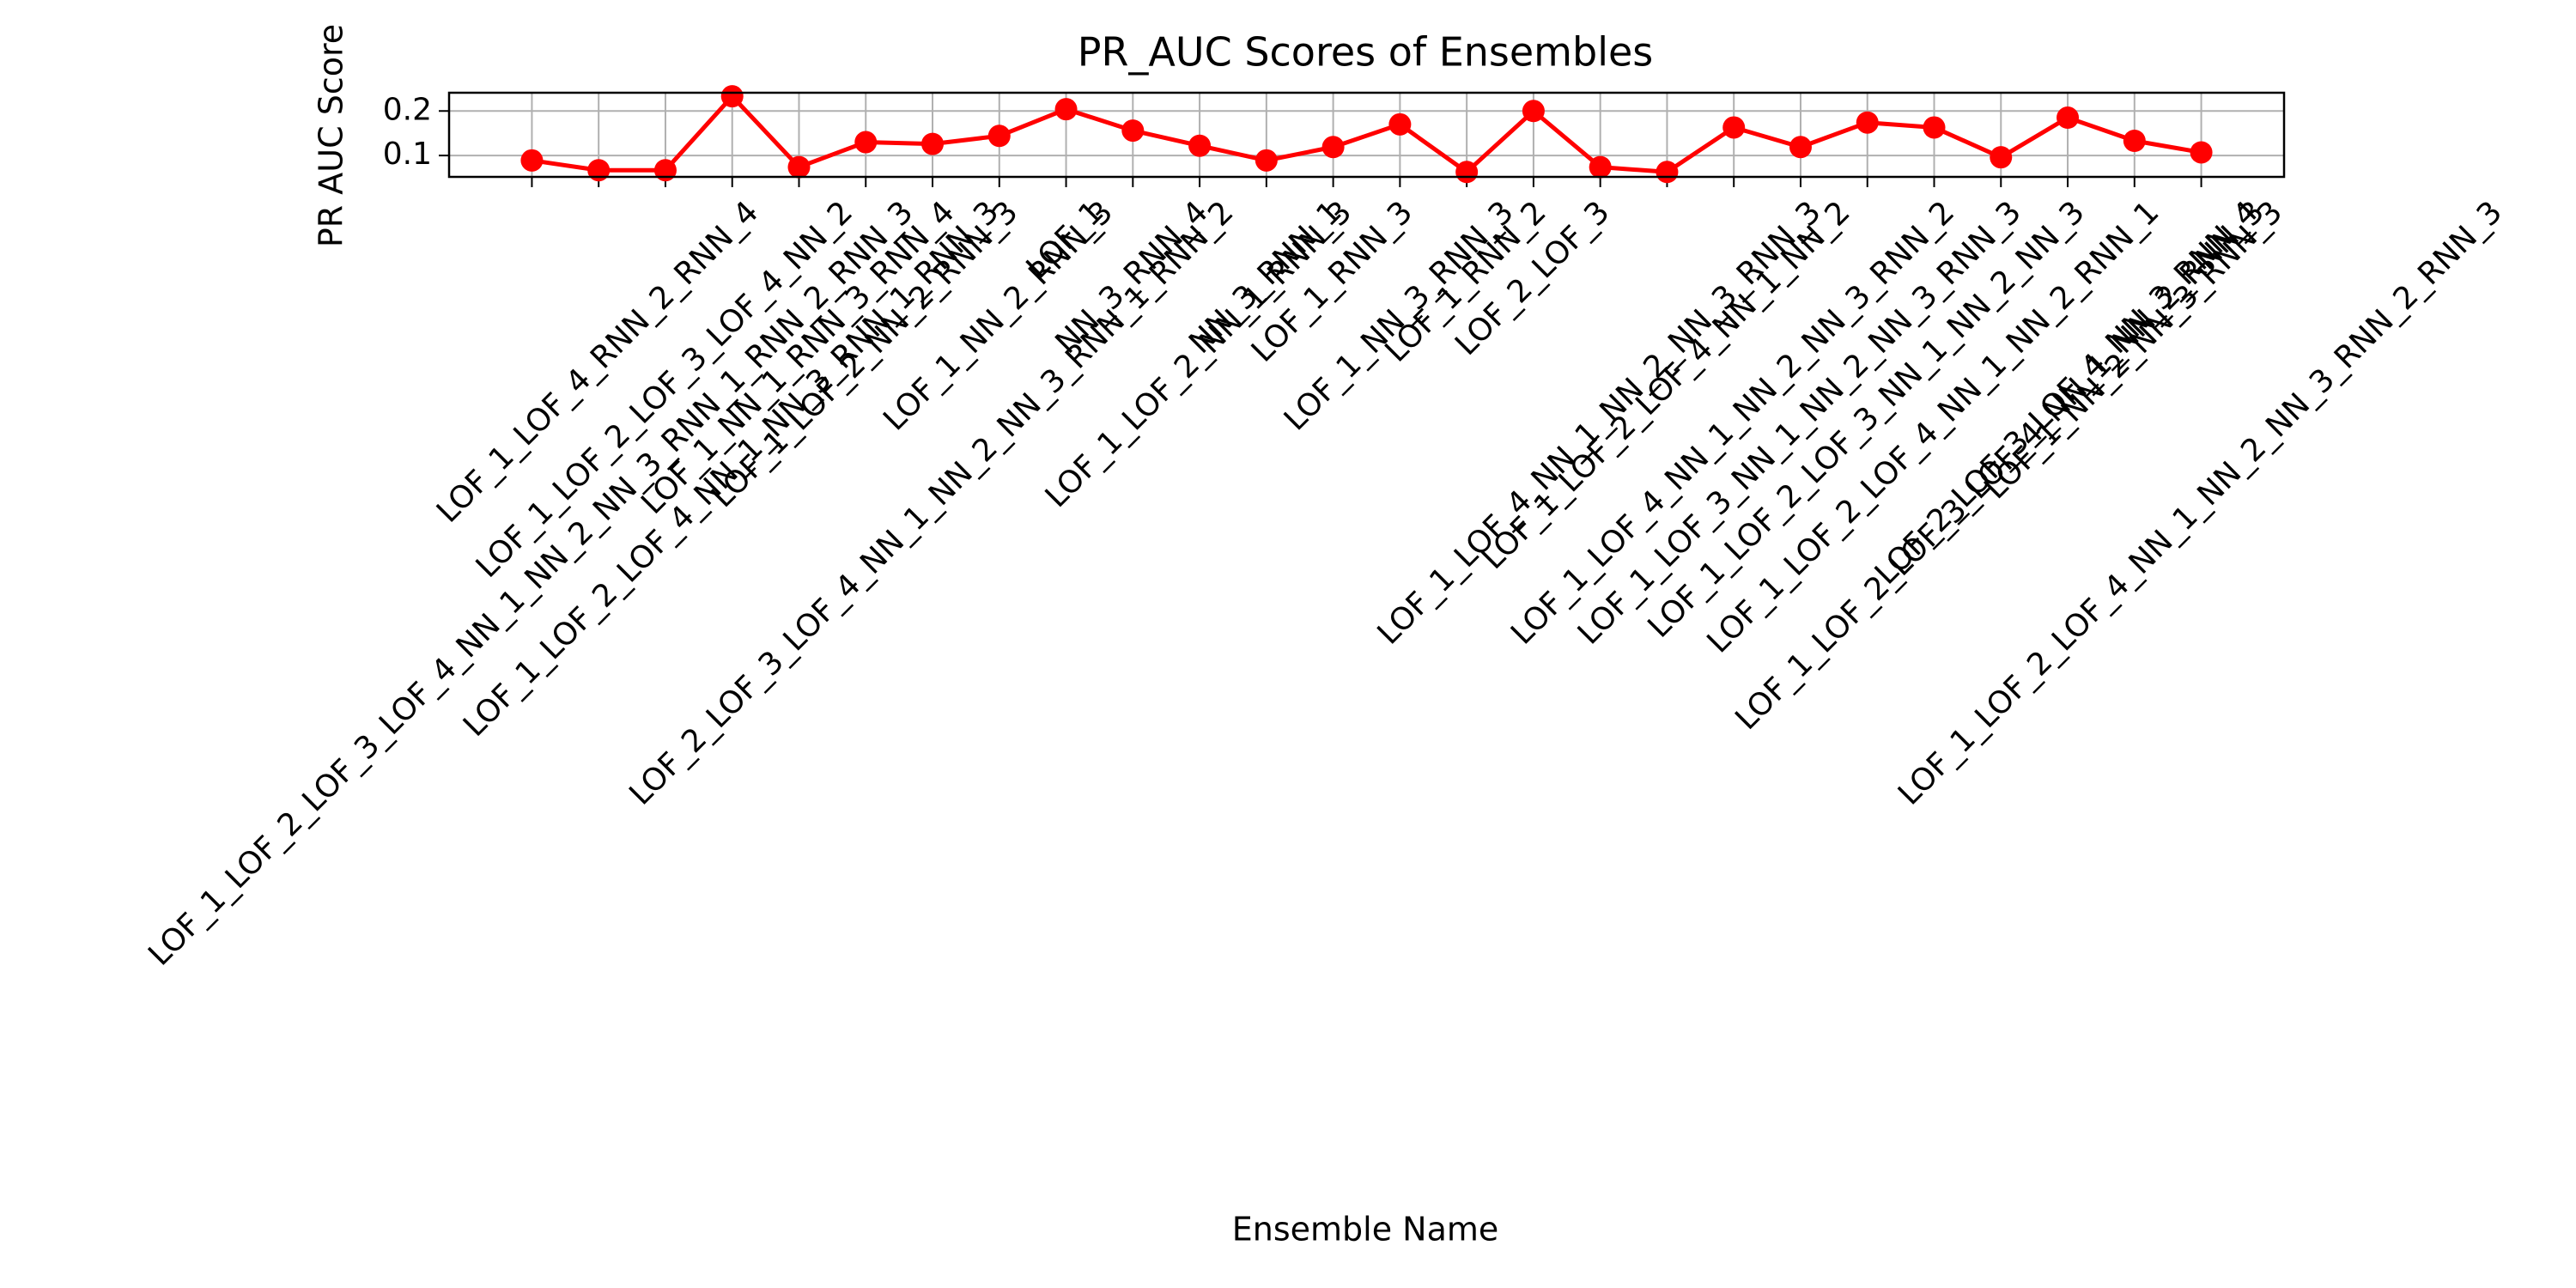 This screenshot has width=2576, height=1288. I want to click on y-tick-label: 0.2, so click(408, 109).